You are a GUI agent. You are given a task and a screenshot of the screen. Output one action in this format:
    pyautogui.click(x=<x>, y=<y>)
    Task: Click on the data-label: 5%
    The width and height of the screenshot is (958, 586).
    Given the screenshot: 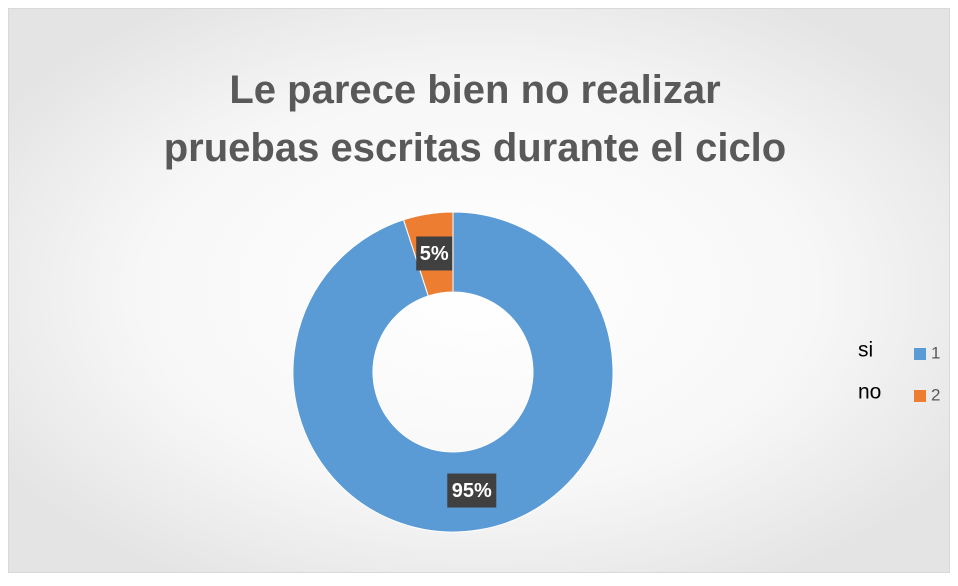 What is the action you would take?
    pyautogui.click(x=434, y=254)
    